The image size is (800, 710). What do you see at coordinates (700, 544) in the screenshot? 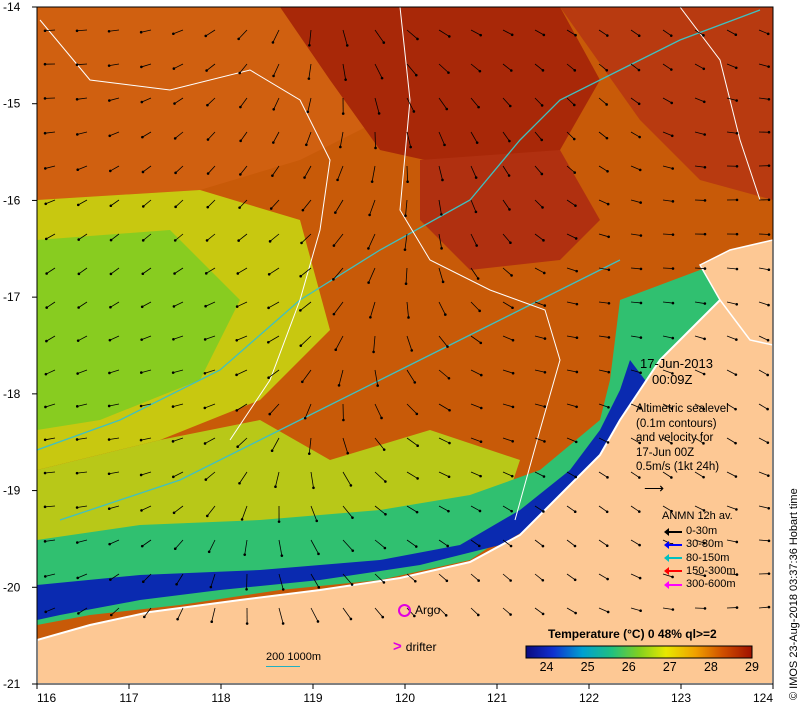
I see `anmn-legend-item: 30-80m` at bounding box center [700, 544].